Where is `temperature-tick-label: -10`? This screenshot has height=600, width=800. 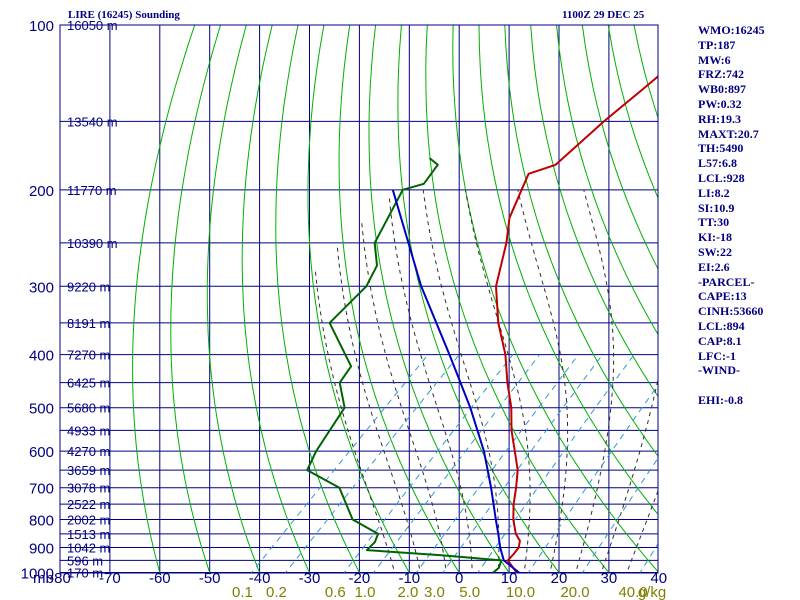
temperature-tick-label: -10 is located at coordinates (409, 578).